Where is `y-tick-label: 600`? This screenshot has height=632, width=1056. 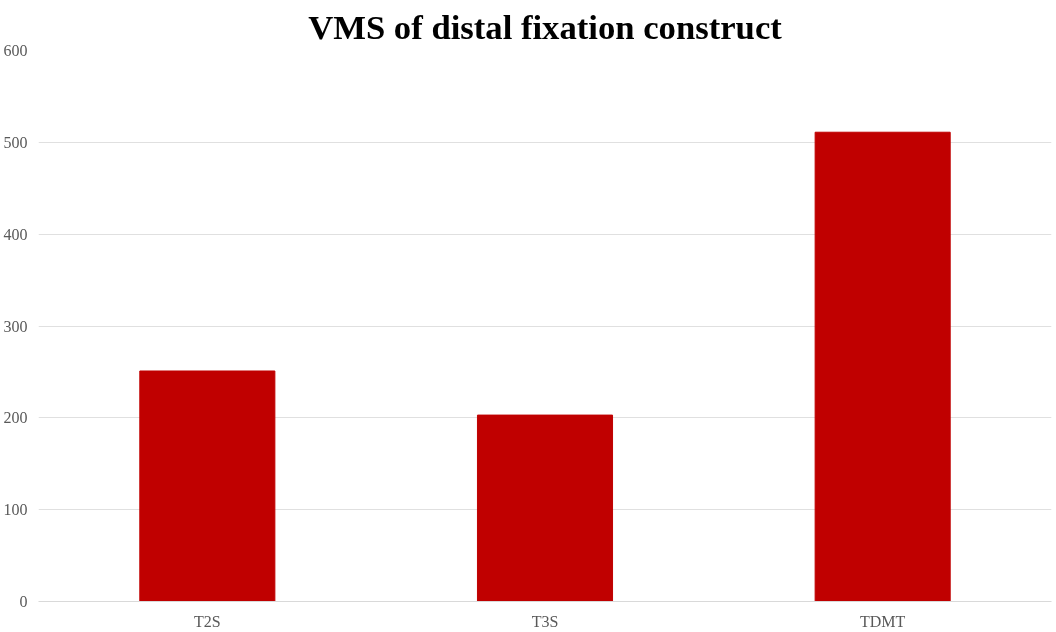
y-tick-label: 600 is located at coordinates (15, 50).